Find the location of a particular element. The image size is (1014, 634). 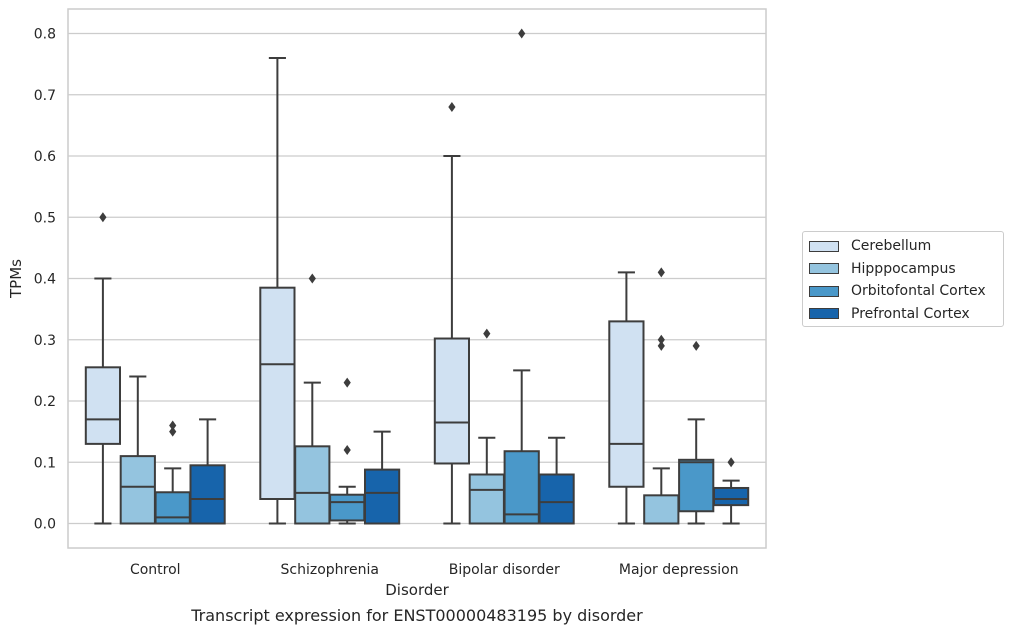

legend-label: Cerebellum is located at coordinates (891, 246).